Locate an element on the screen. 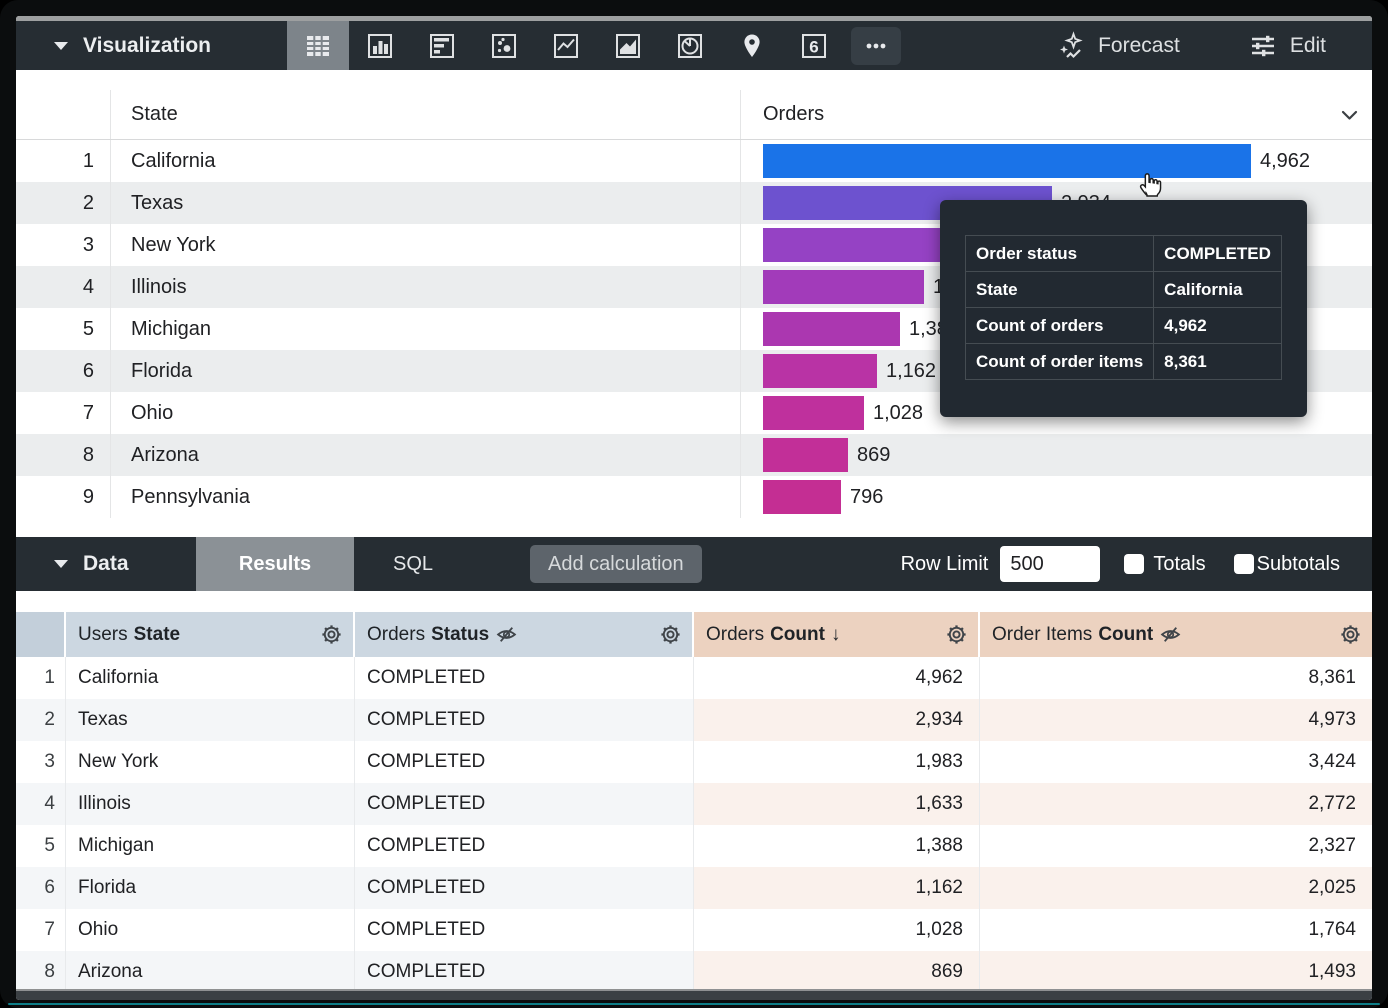 This screenshot has width=1388, height=1008. orders-count-cell: 2,934 is located at coordinates (837, 720).